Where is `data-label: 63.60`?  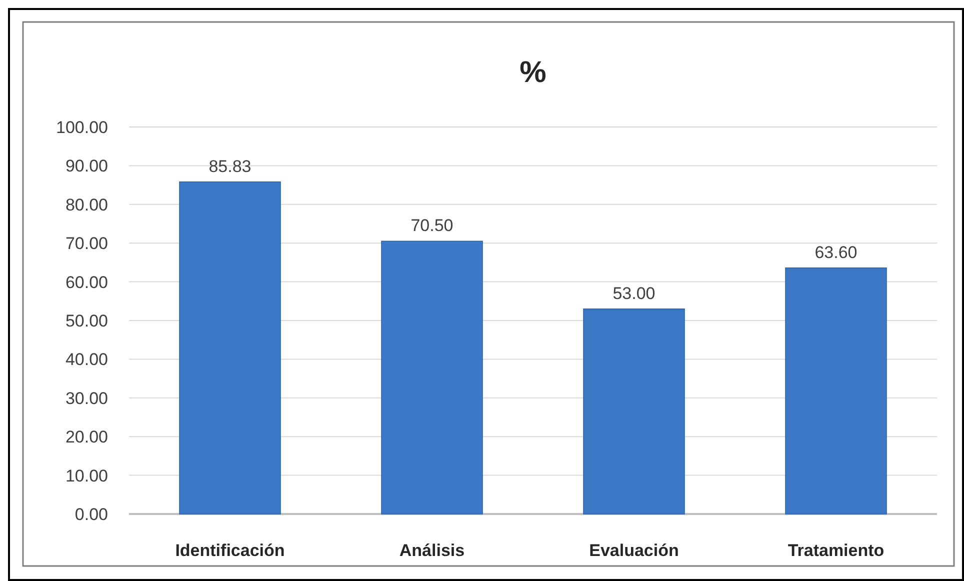 data-label: 63.60 is located at coordinates (836, 252).